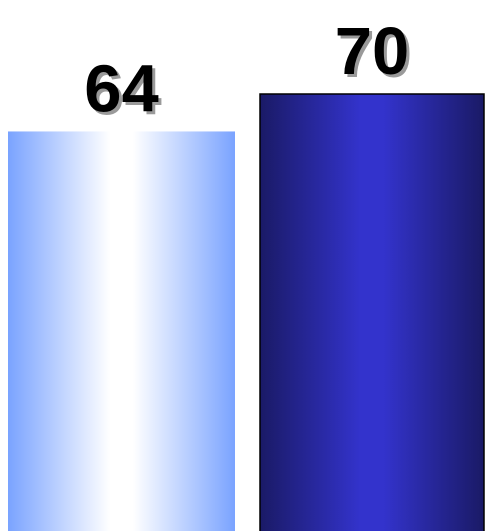 The width and height of the screenshot is (485, 531). What do you see at coordinates (372, 51) in the screenshot?
I see `data-label-2: 70` at bounding box center [372, 51].